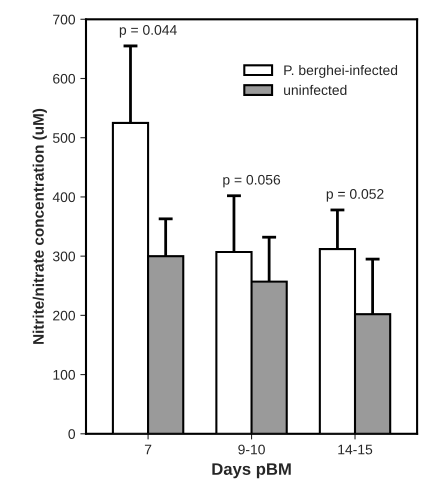  Describe the element at coordinates (64, 375) in the screenshot. I see `y-tick-label: 100` at that location.